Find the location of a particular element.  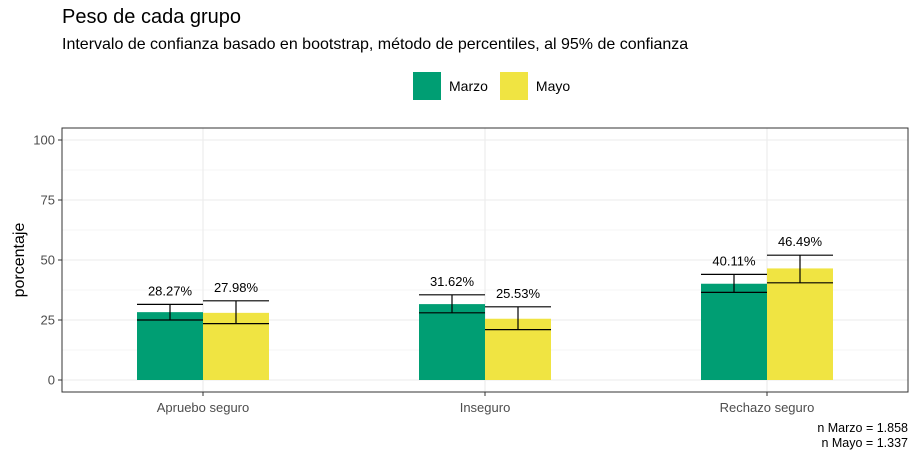

y-tick-label: 50 is located at coordinates (48, 260).